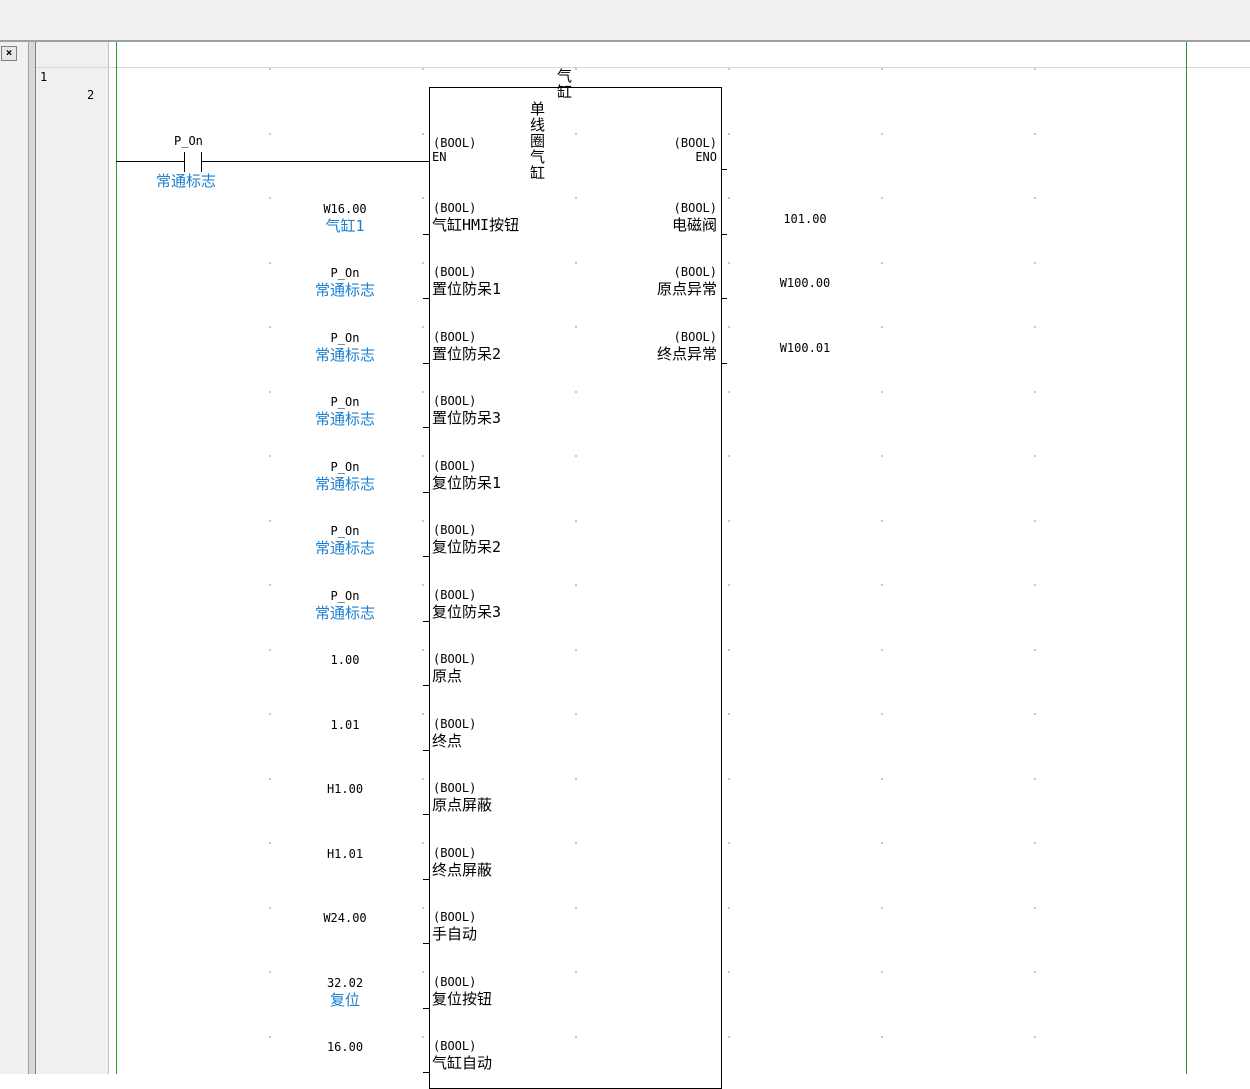 The height and width of the screenshot is (1089, 1250). I want to click on input-operand-address: H1.01, so click(345, 854).